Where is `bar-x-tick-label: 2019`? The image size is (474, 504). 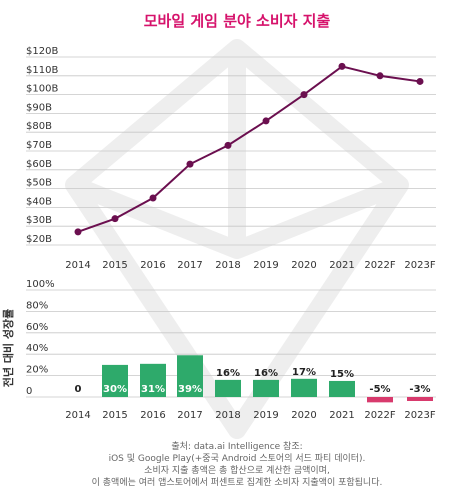
bar-x-tick-label: 2019 is located at coordinates (265, 415).